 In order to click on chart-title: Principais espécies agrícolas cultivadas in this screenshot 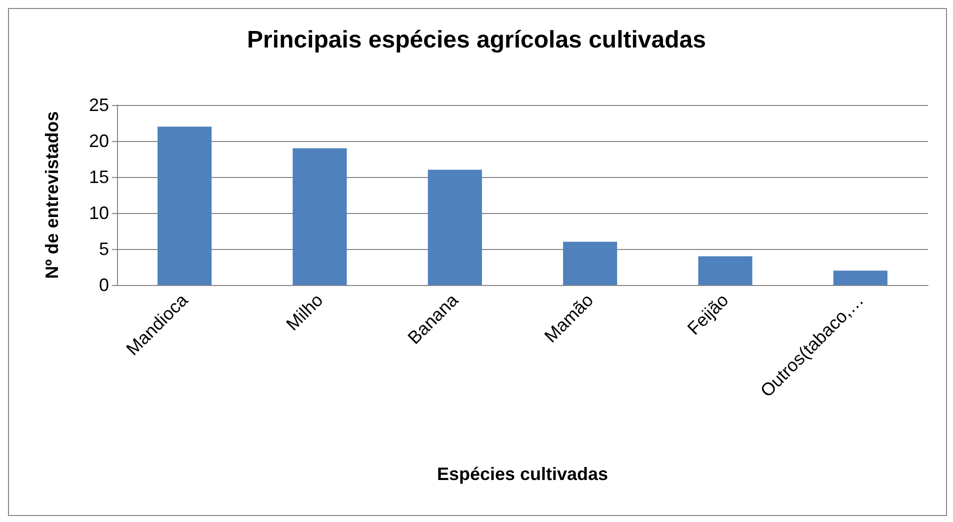, I will do `click(476, 40)`.